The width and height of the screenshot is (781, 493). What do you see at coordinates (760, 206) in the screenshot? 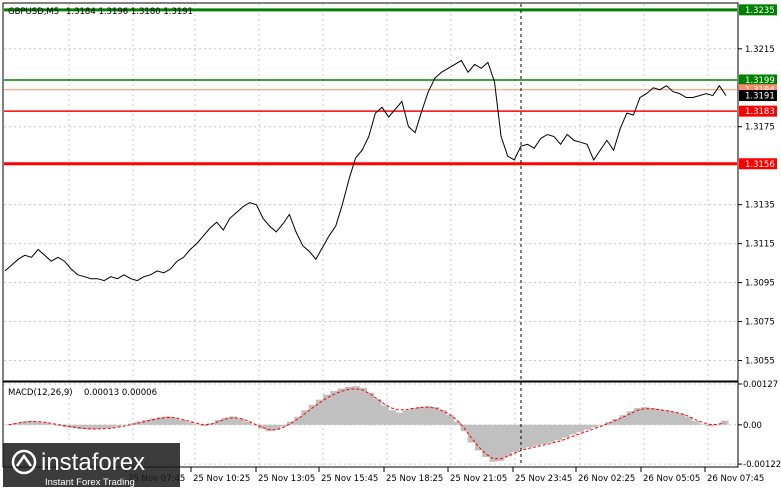
I see `y-tick-label: 1.3135` at bounding box center [760, 206].